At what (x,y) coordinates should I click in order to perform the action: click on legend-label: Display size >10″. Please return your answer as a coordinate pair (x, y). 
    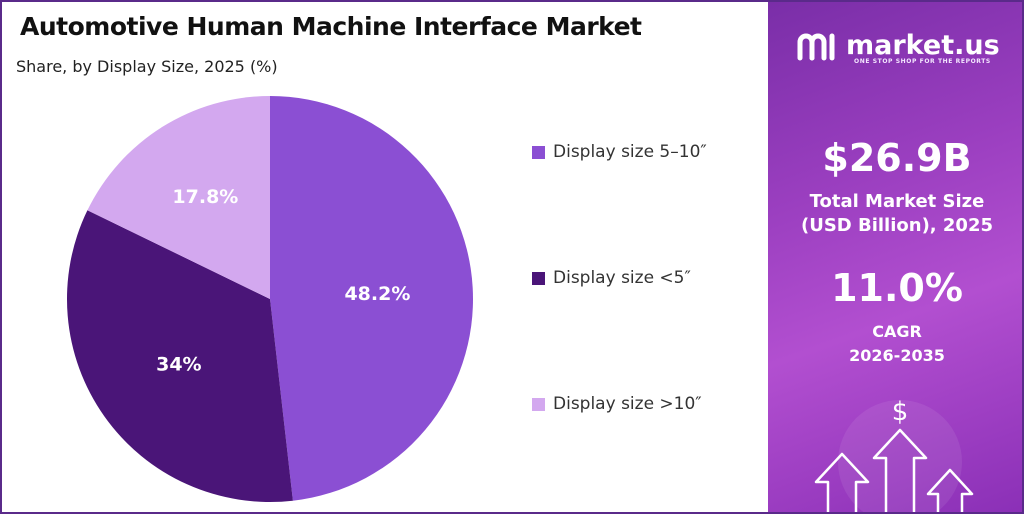
    Looking at the image, I should click on (627, 404).